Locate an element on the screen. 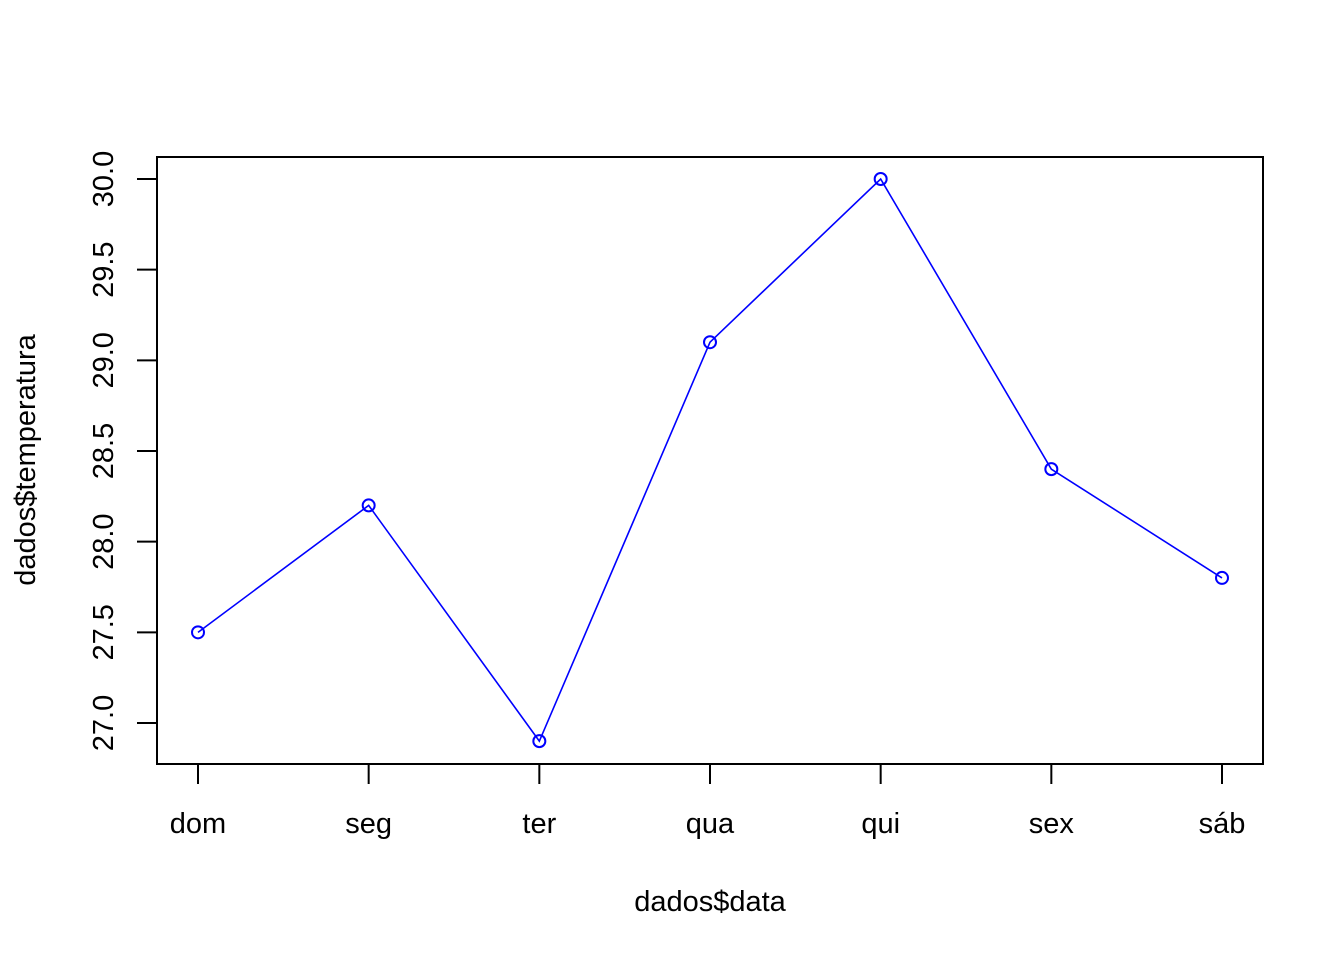 The image size is (1344, 960). y-tick-label: 30.0 is located at coordinates (104, 179).